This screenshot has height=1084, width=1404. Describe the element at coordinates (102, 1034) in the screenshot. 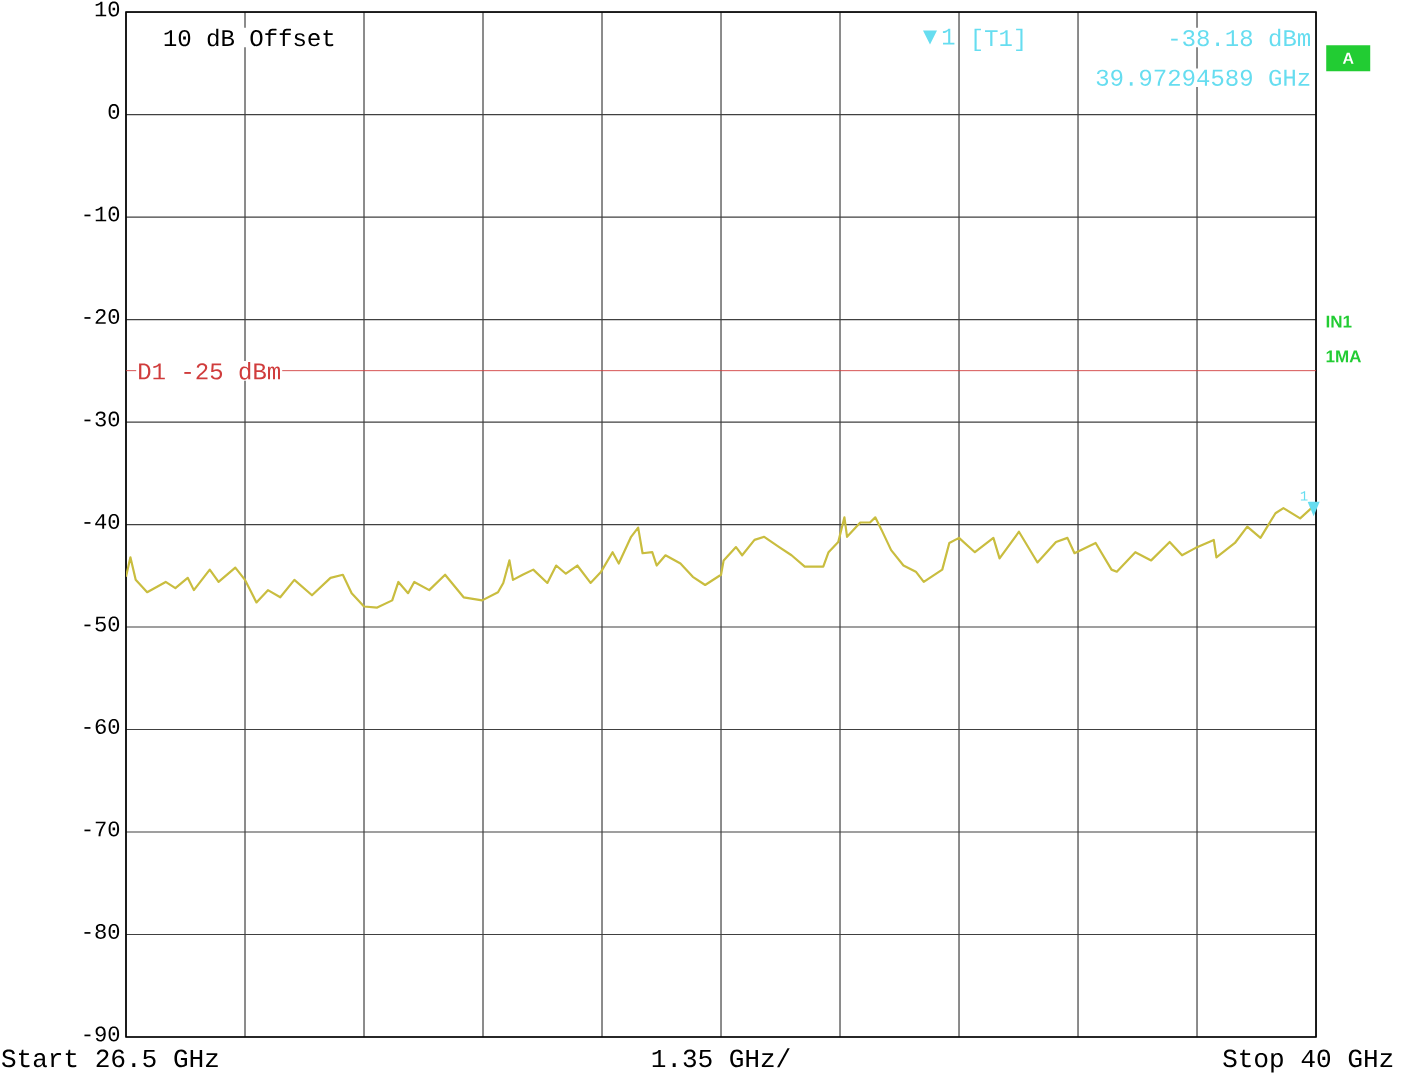

I see `y-tick-label: -90` at that location.